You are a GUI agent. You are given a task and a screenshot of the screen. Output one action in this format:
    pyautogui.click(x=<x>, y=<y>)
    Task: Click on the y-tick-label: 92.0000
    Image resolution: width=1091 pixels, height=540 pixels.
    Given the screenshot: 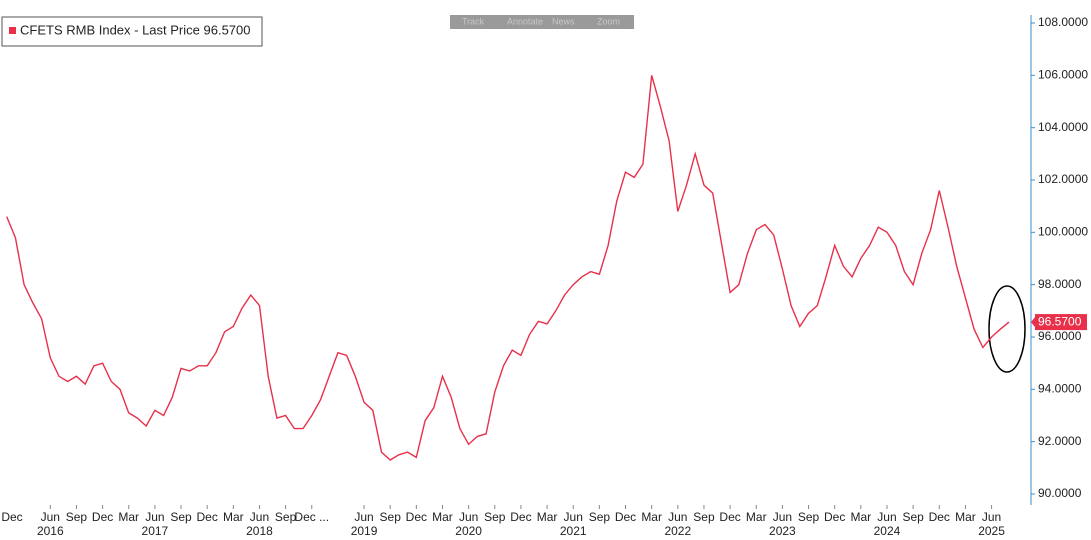 What is the action you would take?
    pyautogui.click(x=1060, y=441)
    